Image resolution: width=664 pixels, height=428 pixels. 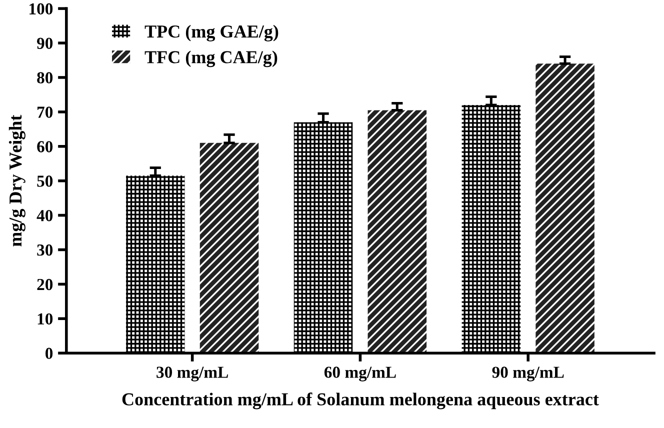 I want to click on y-tick-label: 20, so click(x=45, y=284).